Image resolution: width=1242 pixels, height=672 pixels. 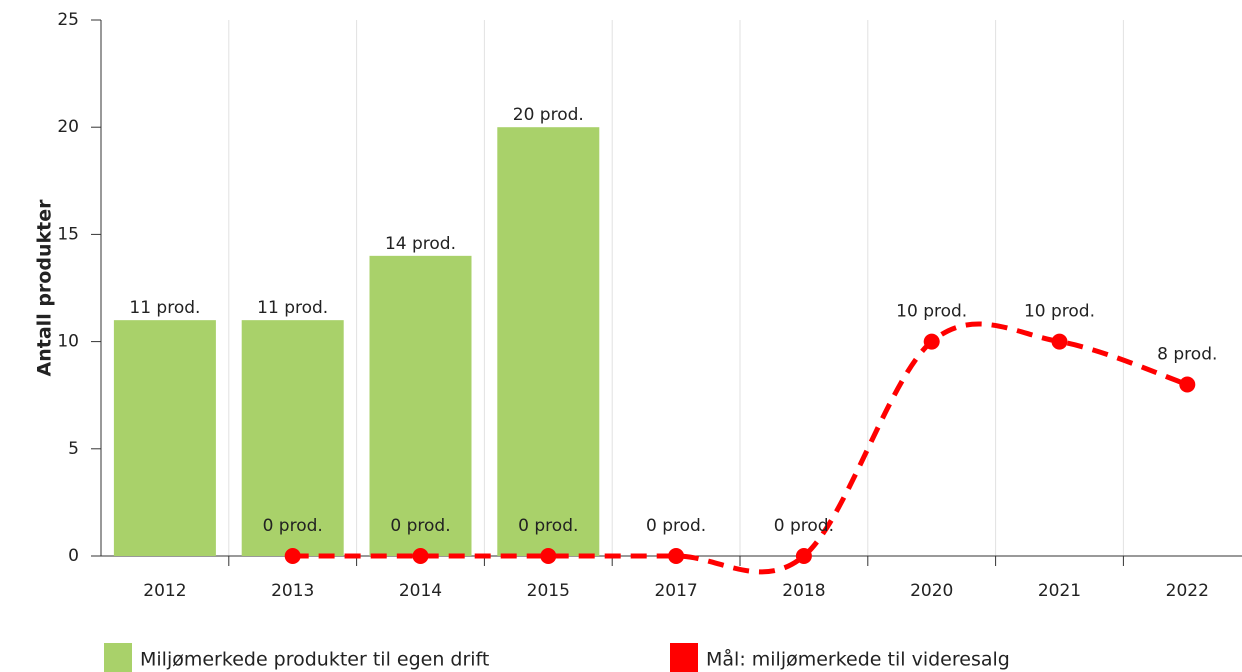 What do you see at coordinates (68, 342) in the screenshot?
I see `y-tick-label: 10` at bounding box center [68, 342].